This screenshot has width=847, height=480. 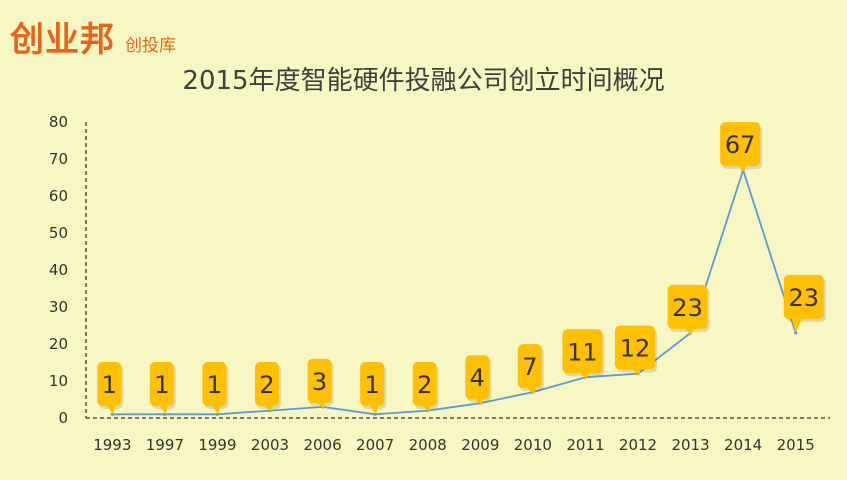 What do you see at coordinates (58, 159) in the screenshot?
I see `y-tick-label: 70` at bounding box center [58, 159].